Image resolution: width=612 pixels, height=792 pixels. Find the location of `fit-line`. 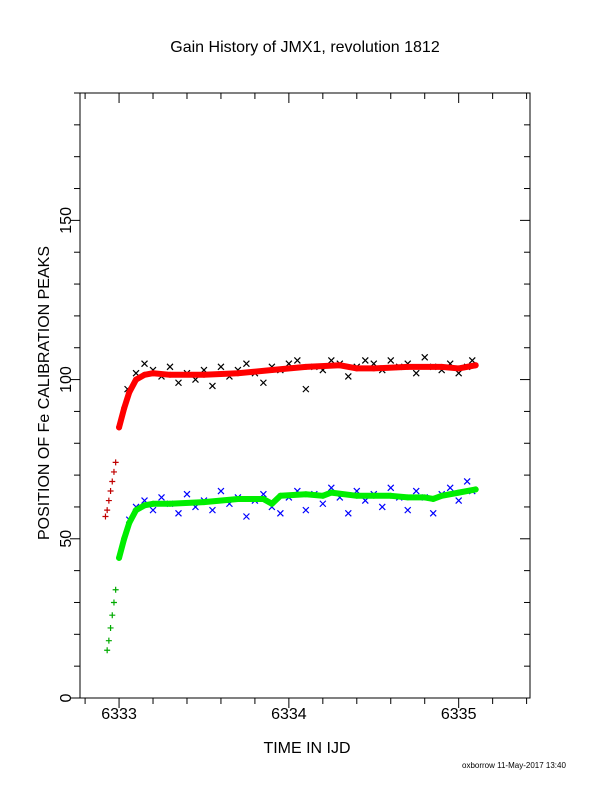

fit-line is located at coordinates (297, 523).